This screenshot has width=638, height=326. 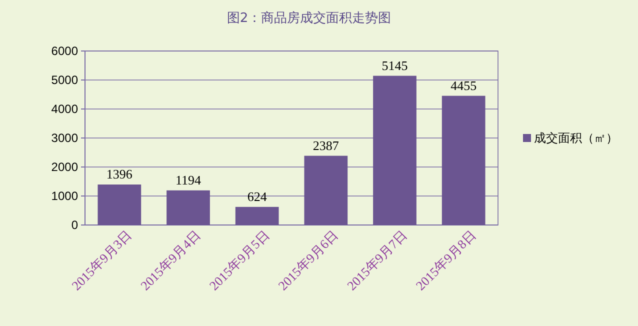 I want to click on data-label: 5145, so click(x=395, y=65).